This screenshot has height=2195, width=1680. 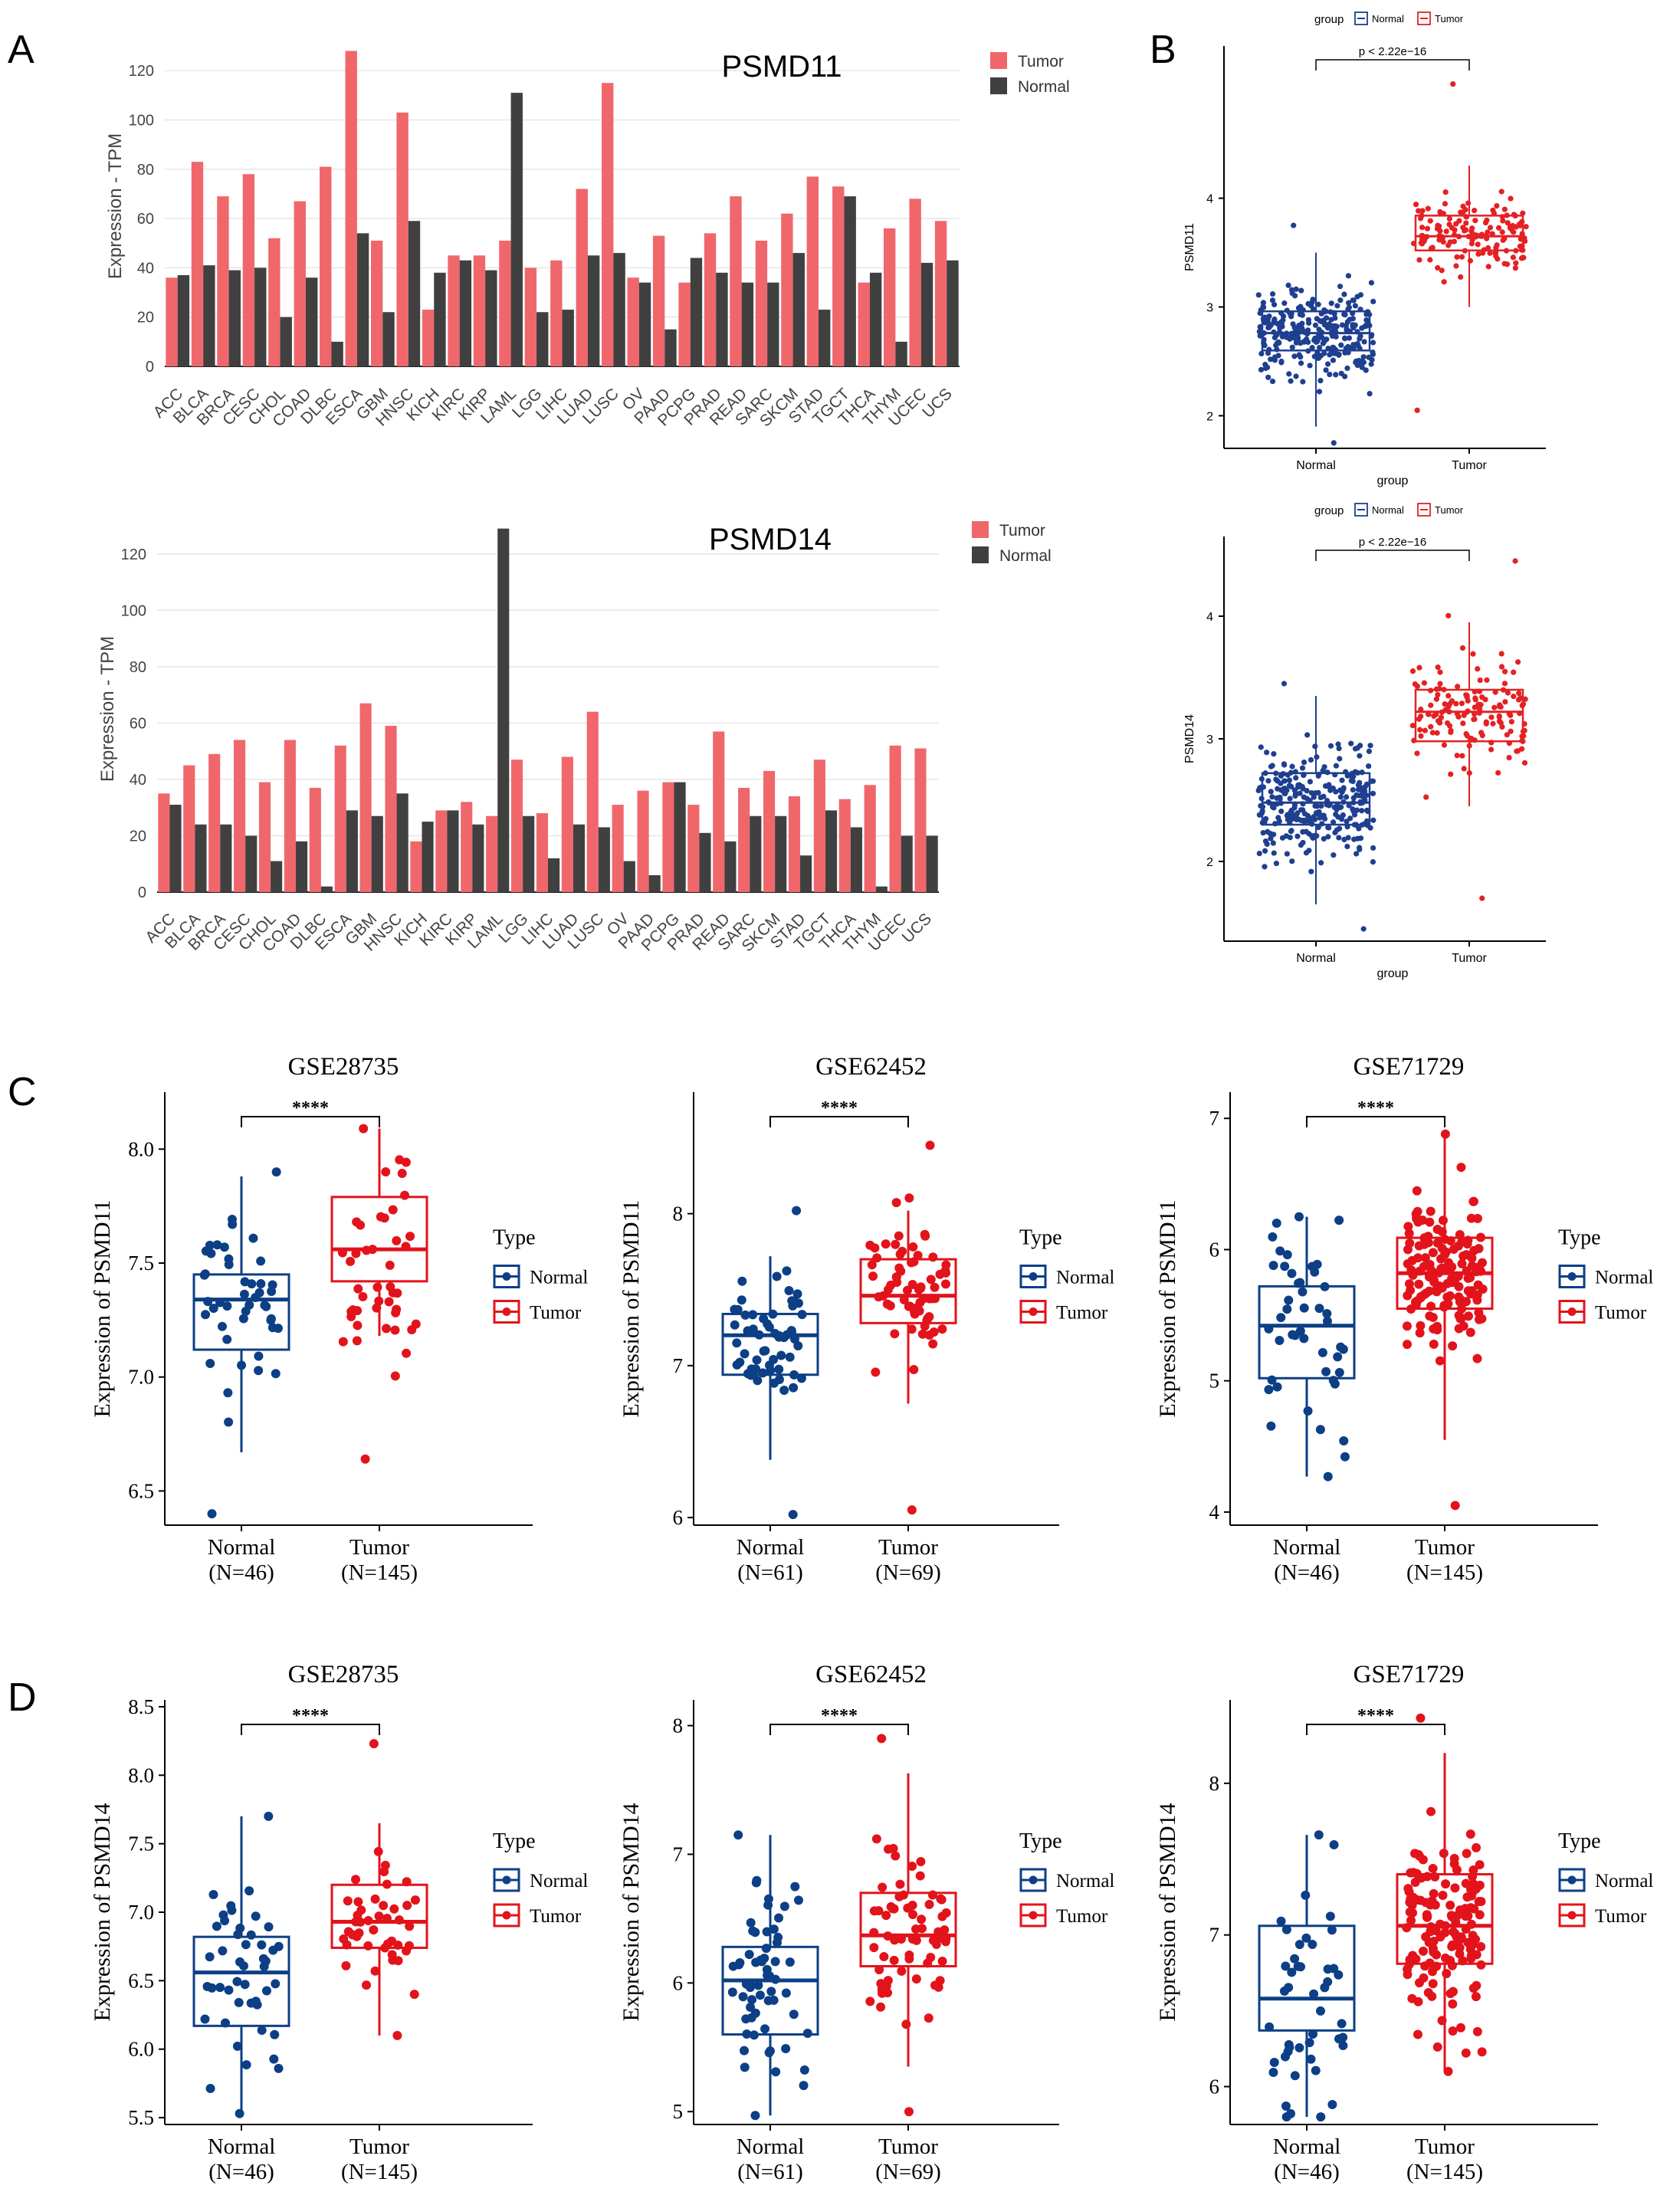 What do you see at coordinates (927, 314) in the screenshot?
I see `bar-normal-UCEC` at bounding box center [927, 314].